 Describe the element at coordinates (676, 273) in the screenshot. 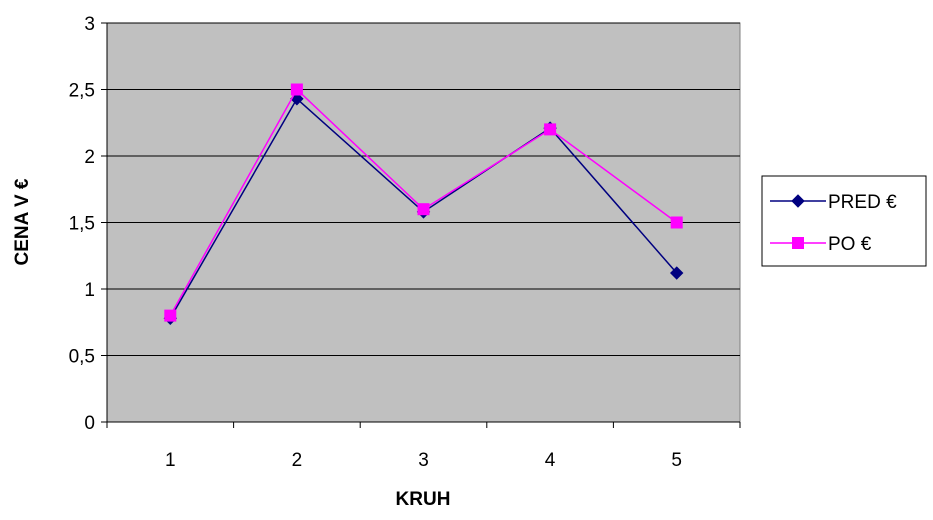

I see `data-point-diamond` at that location.